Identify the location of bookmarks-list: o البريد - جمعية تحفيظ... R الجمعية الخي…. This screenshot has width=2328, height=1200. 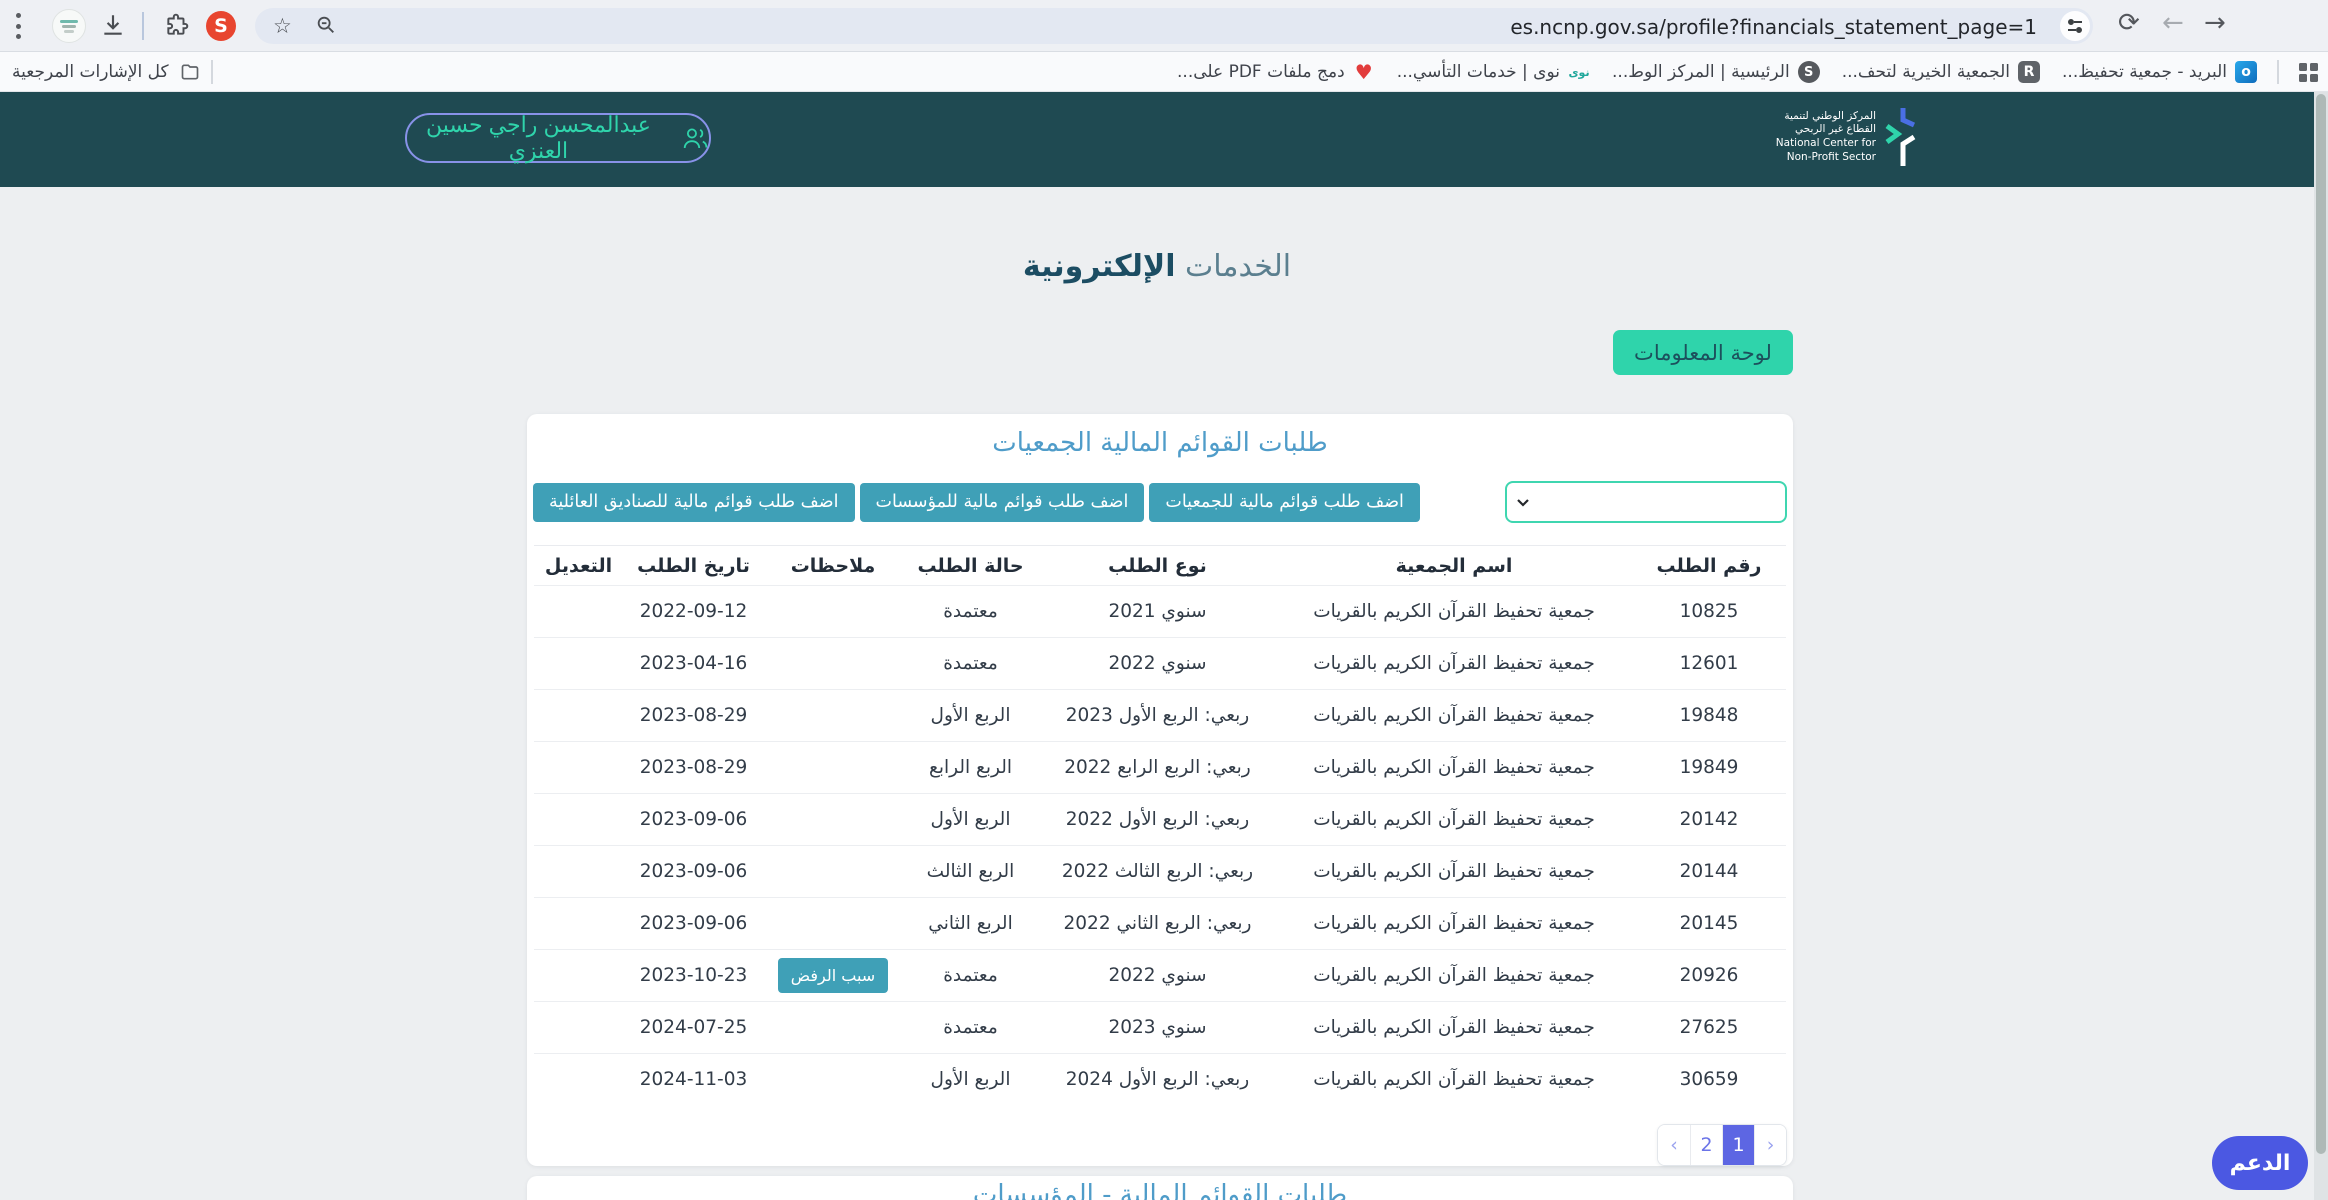
(1717, 72).